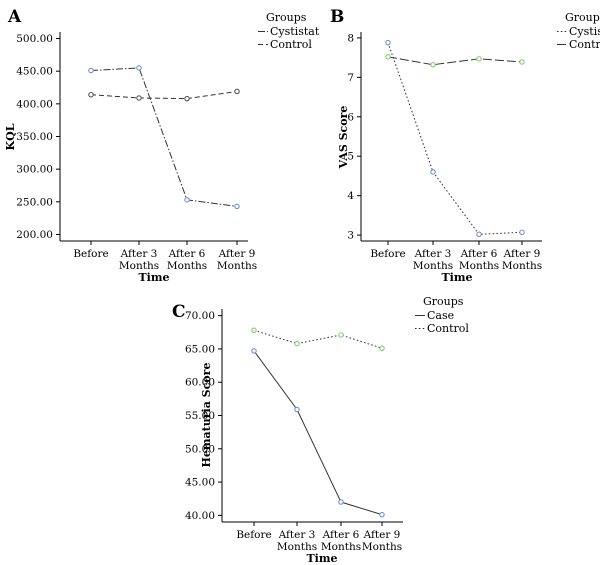  What do you see at coordinates (139, 260) in the screenshot?
I see `panel-a-x-tick-label: After 3 Months` at bounding box center [139, 260].